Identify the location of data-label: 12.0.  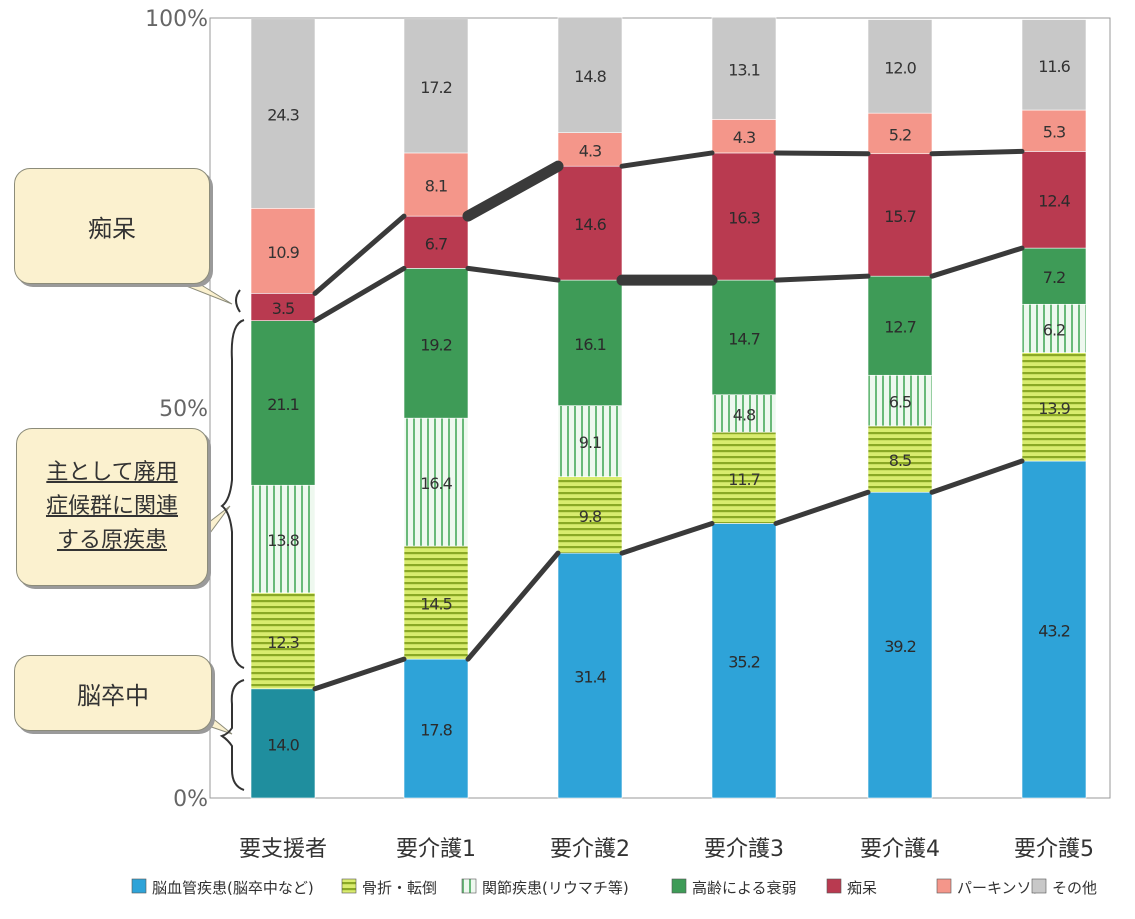
(900, 67).